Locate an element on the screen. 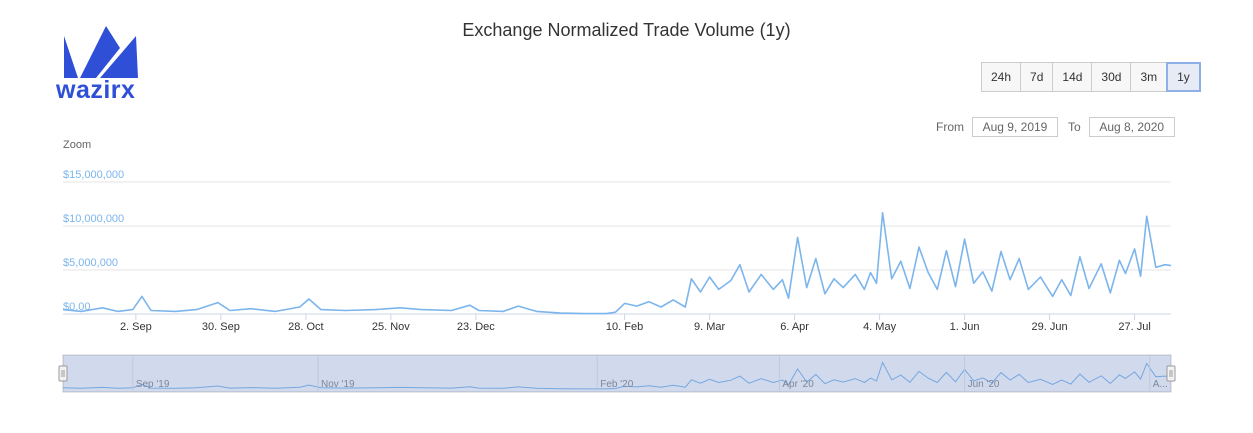  range-button-3m: 3m is located at coordinates (1149, 77).